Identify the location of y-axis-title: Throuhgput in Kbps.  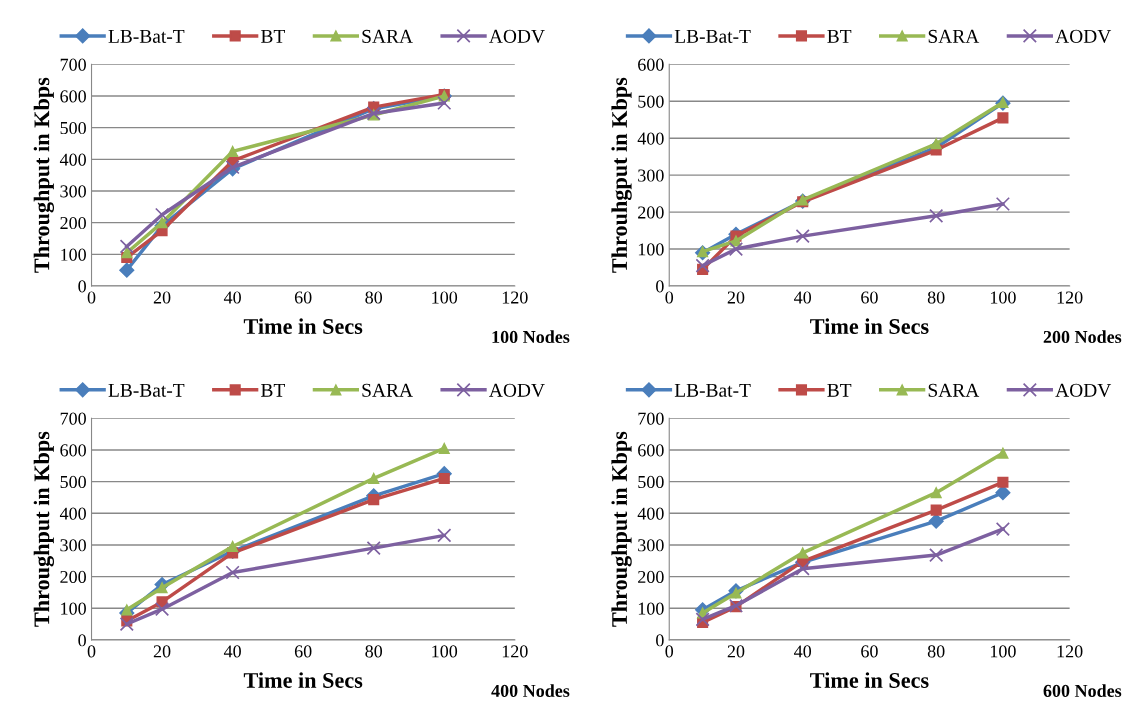
(621, 175).